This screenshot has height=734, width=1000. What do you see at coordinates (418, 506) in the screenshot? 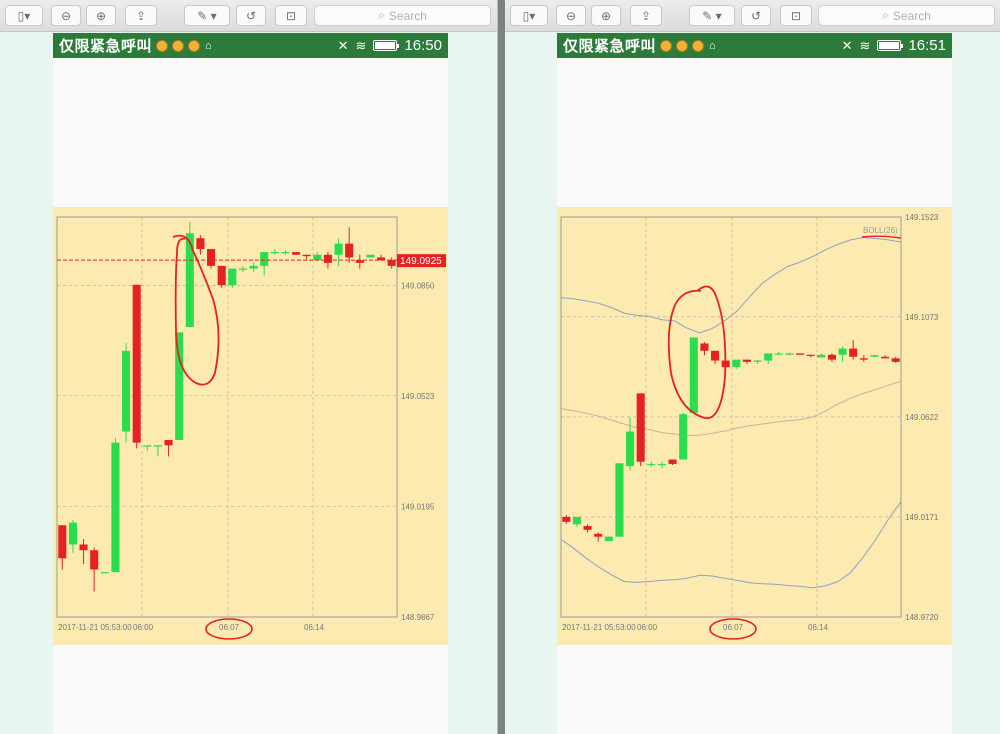
I see `y-tick-label: 149.0195` at bounding box center [418, 506].